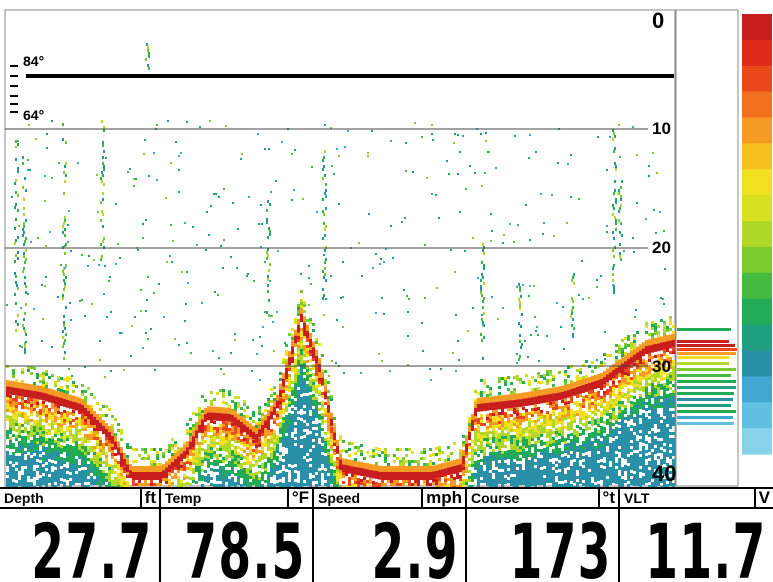 The image size is (773, 582). What do you see at coordinates (637, 498) in the screenshot?
I see `readout-voltage-label: VLT` at bounding box center [637, 498].